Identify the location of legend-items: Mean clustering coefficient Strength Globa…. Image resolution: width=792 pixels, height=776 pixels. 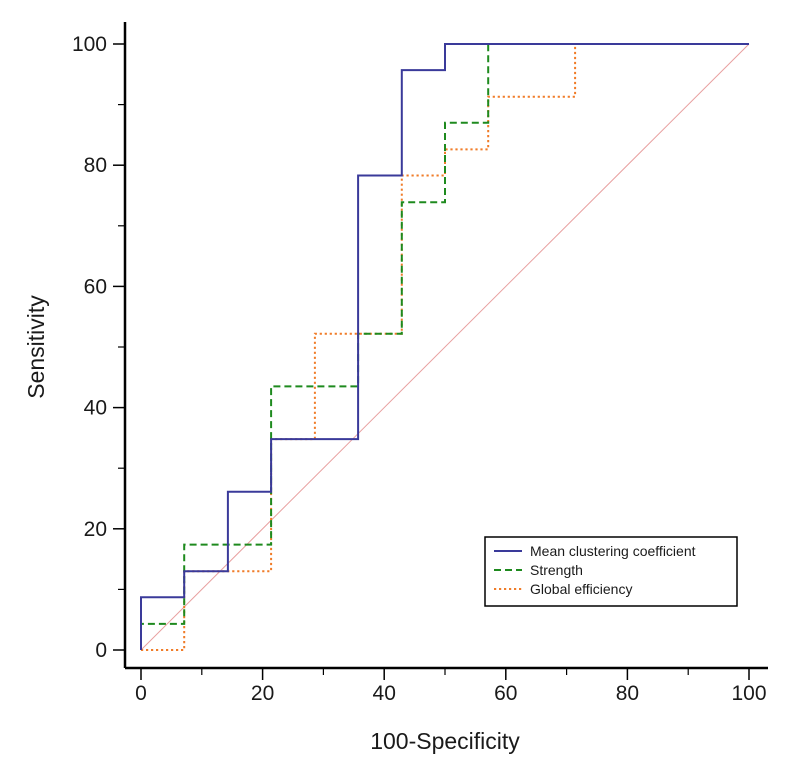
(595, 570).